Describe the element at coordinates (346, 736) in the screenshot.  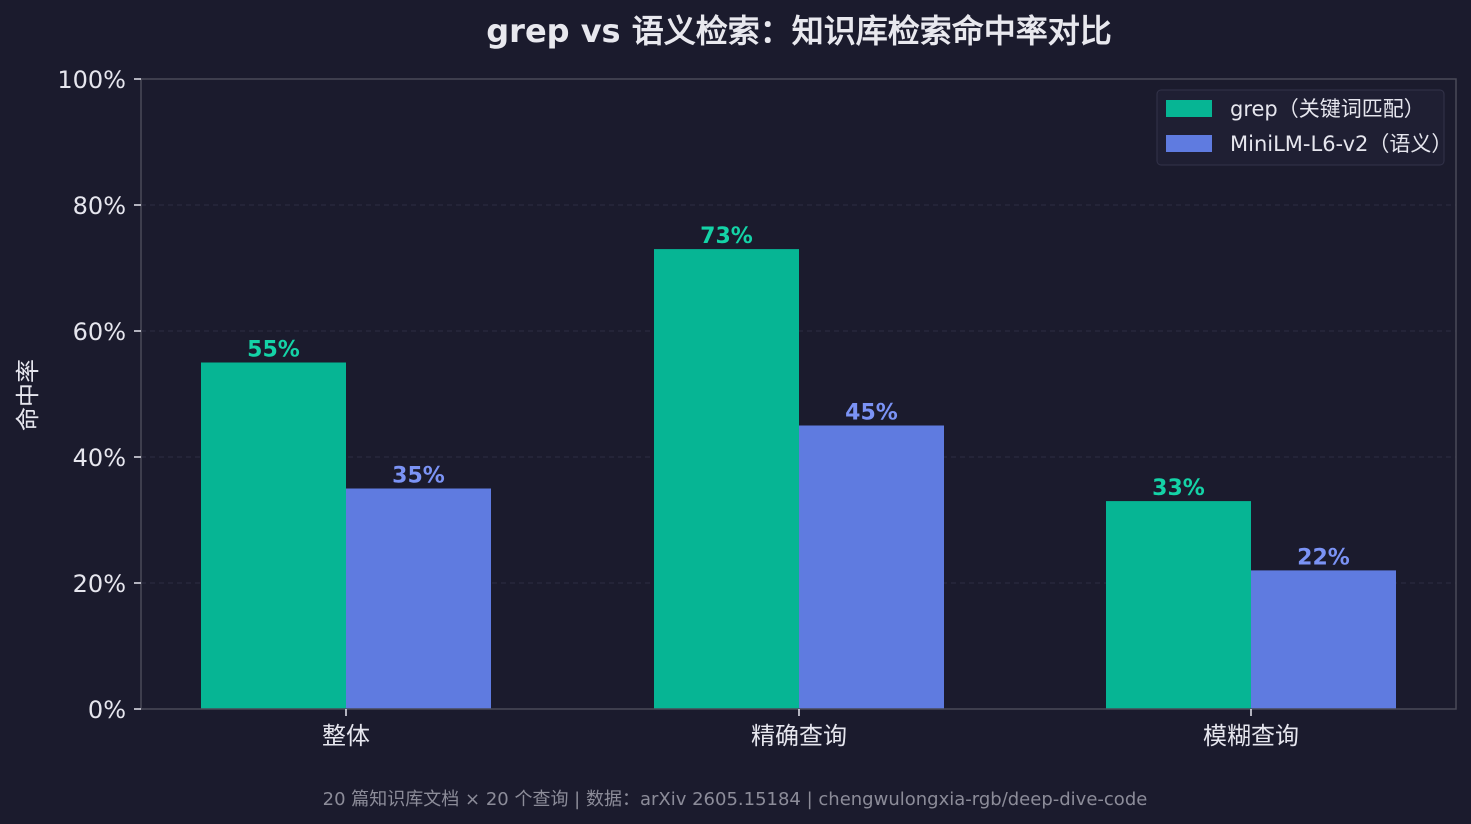
I see `x-tick-label: 整体` at that location.